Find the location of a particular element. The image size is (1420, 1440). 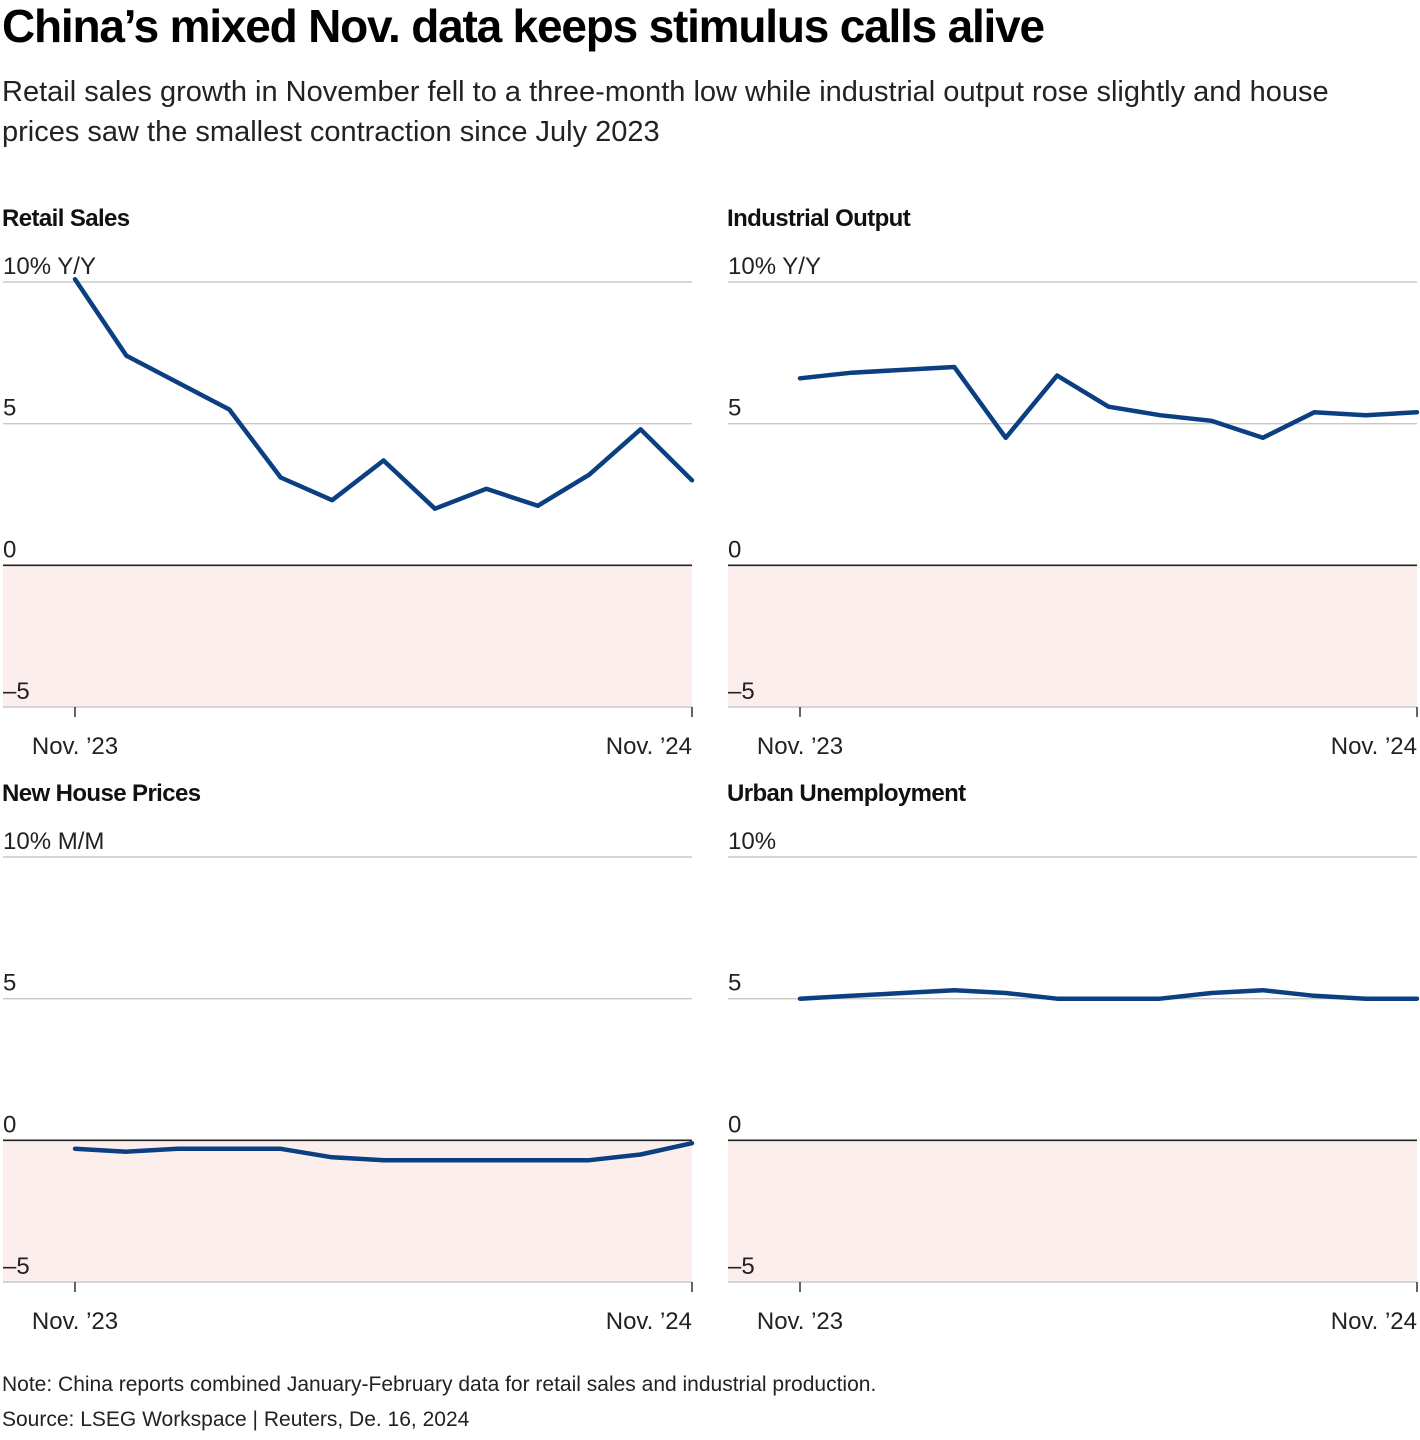

panel-title: New House Prices is located at coordinates (101, 793).